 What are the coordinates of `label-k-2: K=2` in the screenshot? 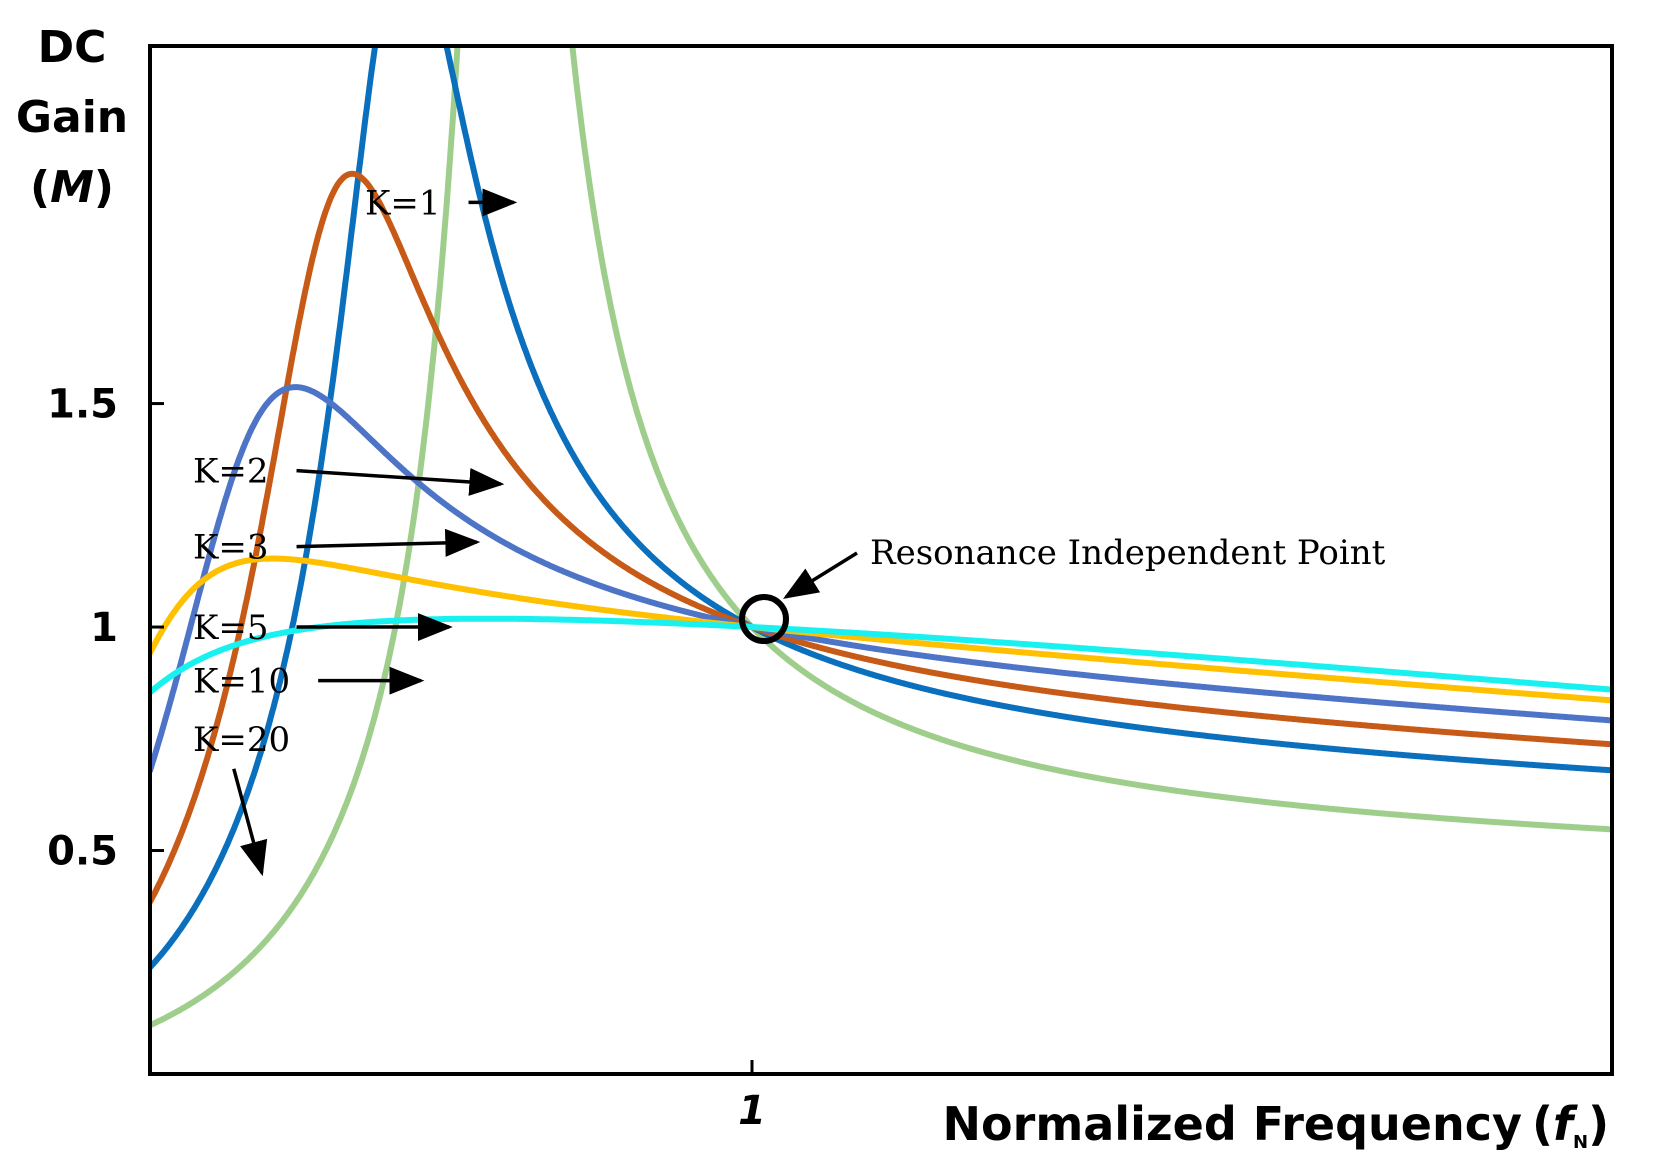 It's located at (231, 472).